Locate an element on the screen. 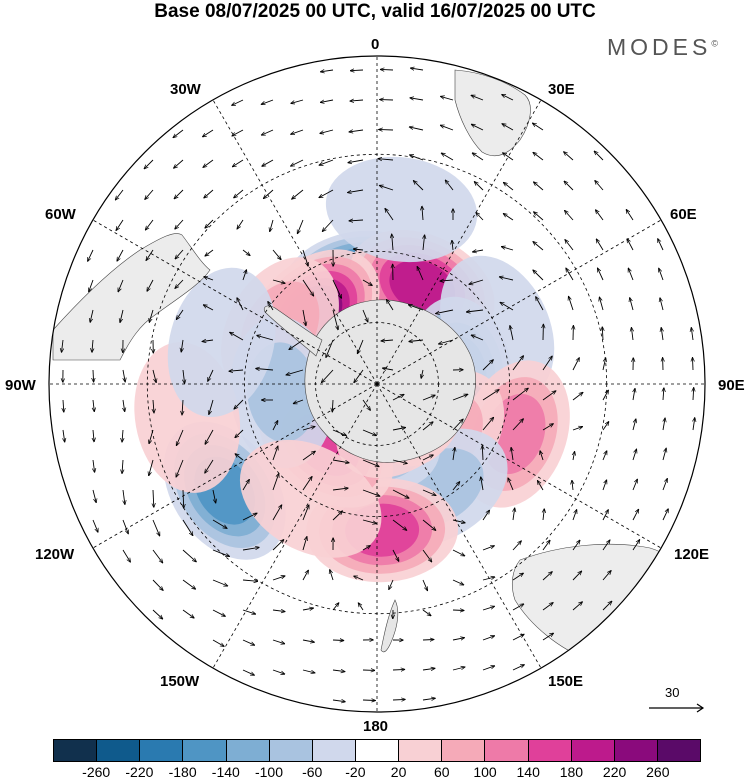  label-lon-90w: 90W is located at coordinates (20, 385).